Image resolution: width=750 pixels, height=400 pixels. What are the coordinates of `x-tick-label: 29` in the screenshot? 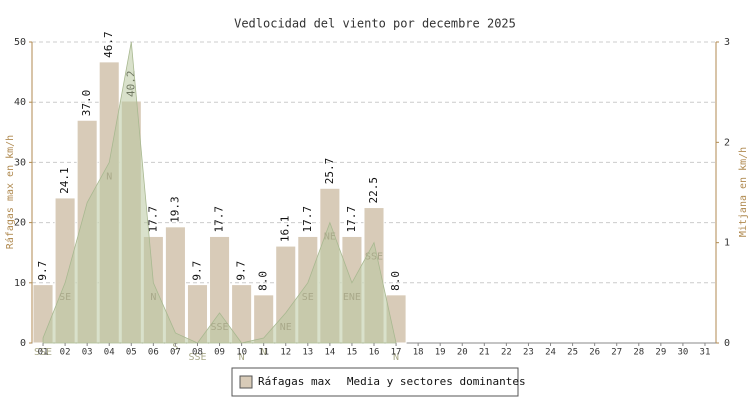 It's located at (660, 353).